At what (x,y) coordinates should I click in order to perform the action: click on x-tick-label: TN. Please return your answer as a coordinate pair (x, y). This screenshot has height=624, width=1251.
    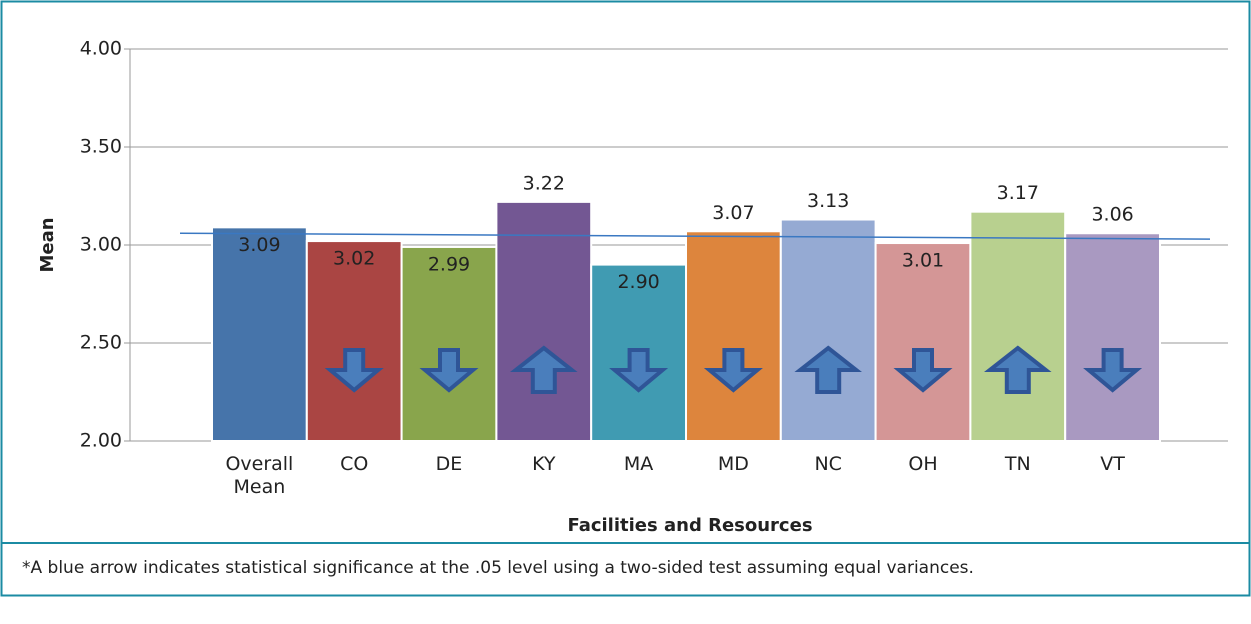
    Looking at the image, I should click on (1017, 464).